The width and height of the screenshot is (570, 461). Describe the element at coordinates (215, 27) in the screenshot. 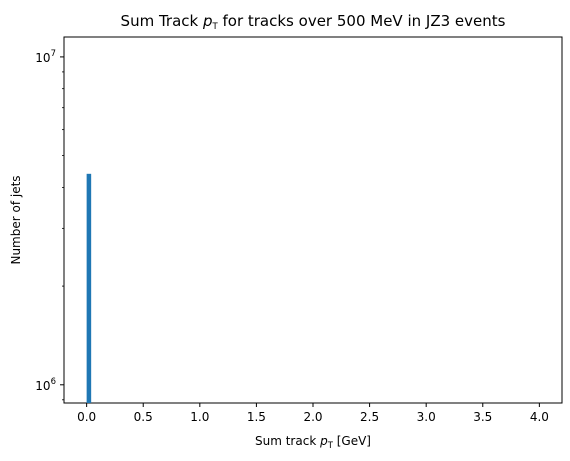

I see `chart-title-subscript: T` at that location.